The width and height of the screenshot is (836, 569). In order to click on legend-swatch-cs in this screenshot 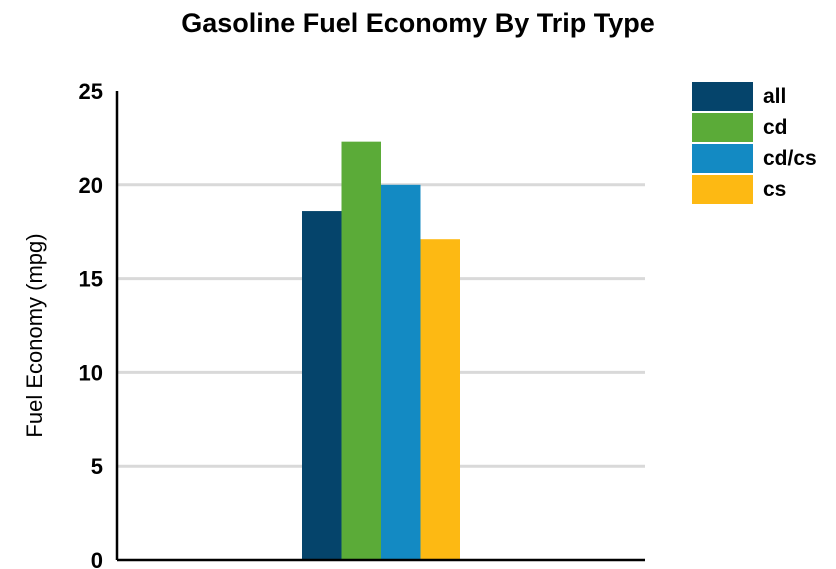, I will do `click(722, 189)`.